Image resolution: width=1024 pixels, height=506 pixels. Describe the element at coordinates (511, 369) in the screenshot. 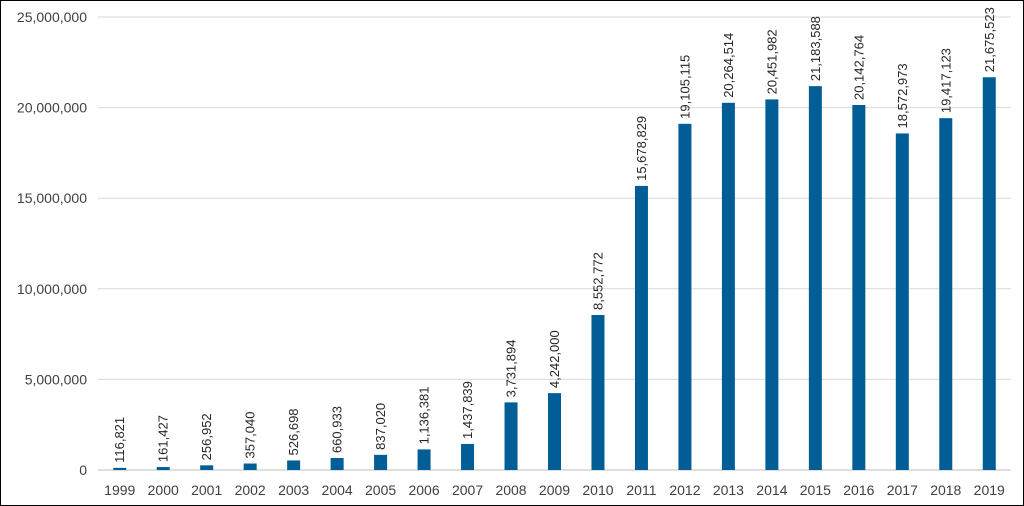

I see `data-label-2008: 3,731,894` at that location.